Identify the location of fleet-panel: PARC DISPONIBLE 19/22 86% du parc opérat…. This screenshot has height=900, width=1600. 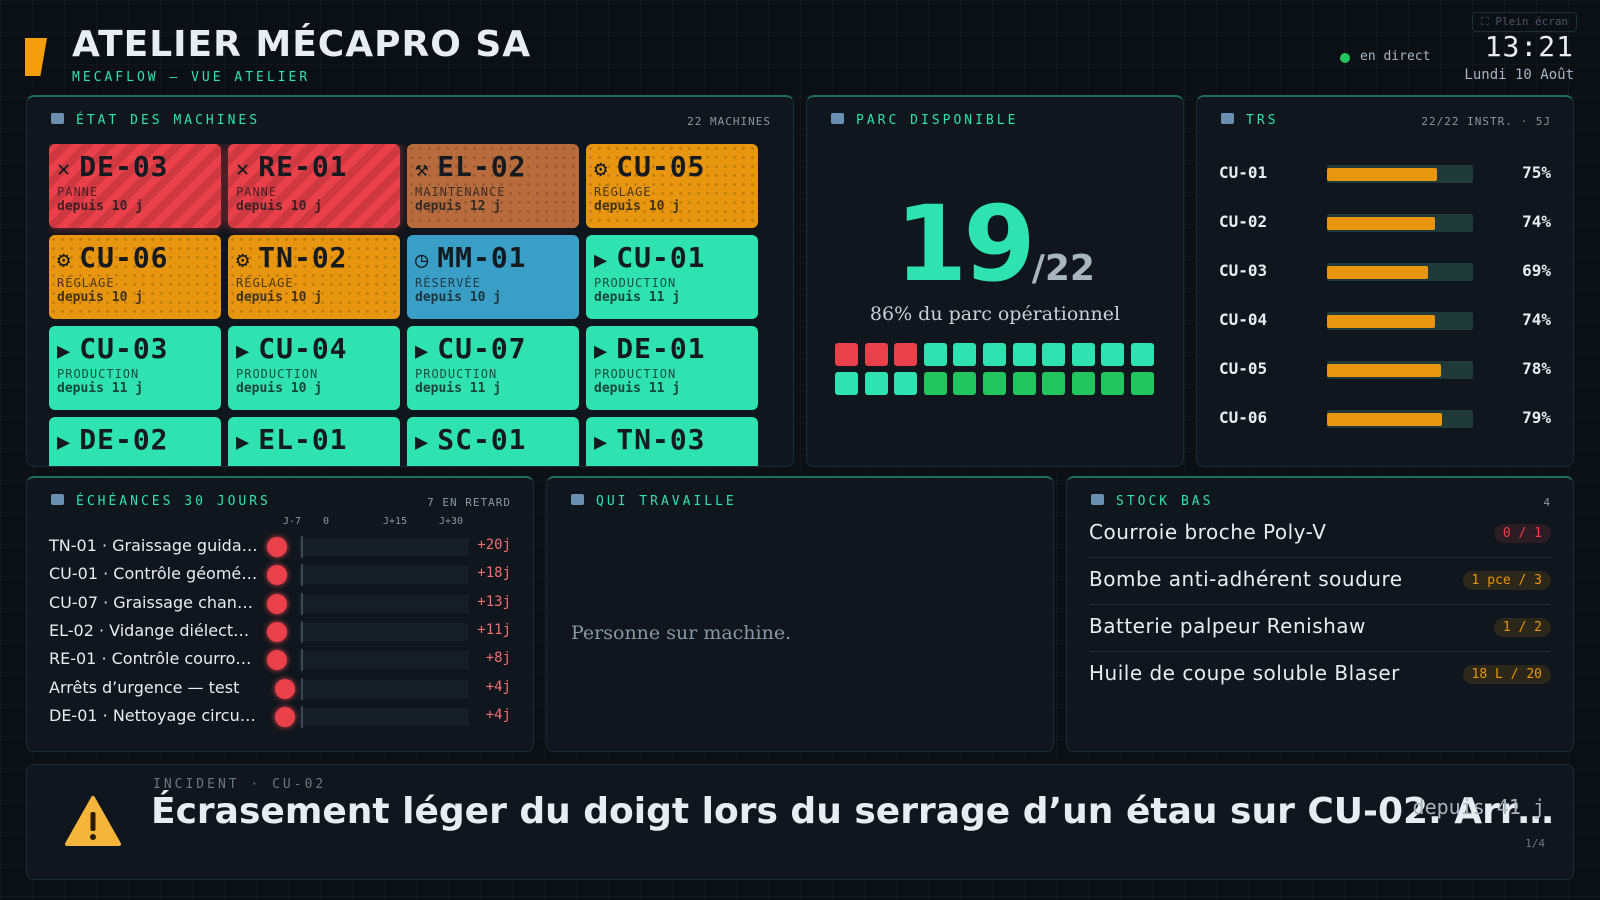
(995, 281).